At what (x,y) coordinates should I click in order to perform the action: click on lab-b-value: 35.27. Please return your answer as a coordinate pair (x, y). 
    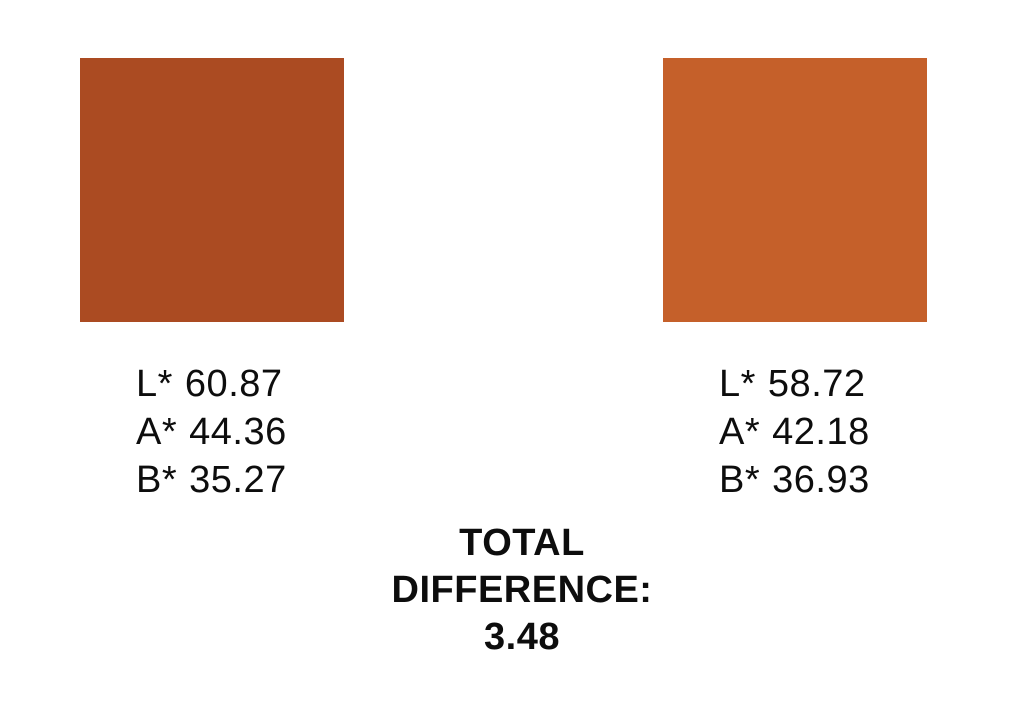
    Looking at the image, I should click on (238, 480).